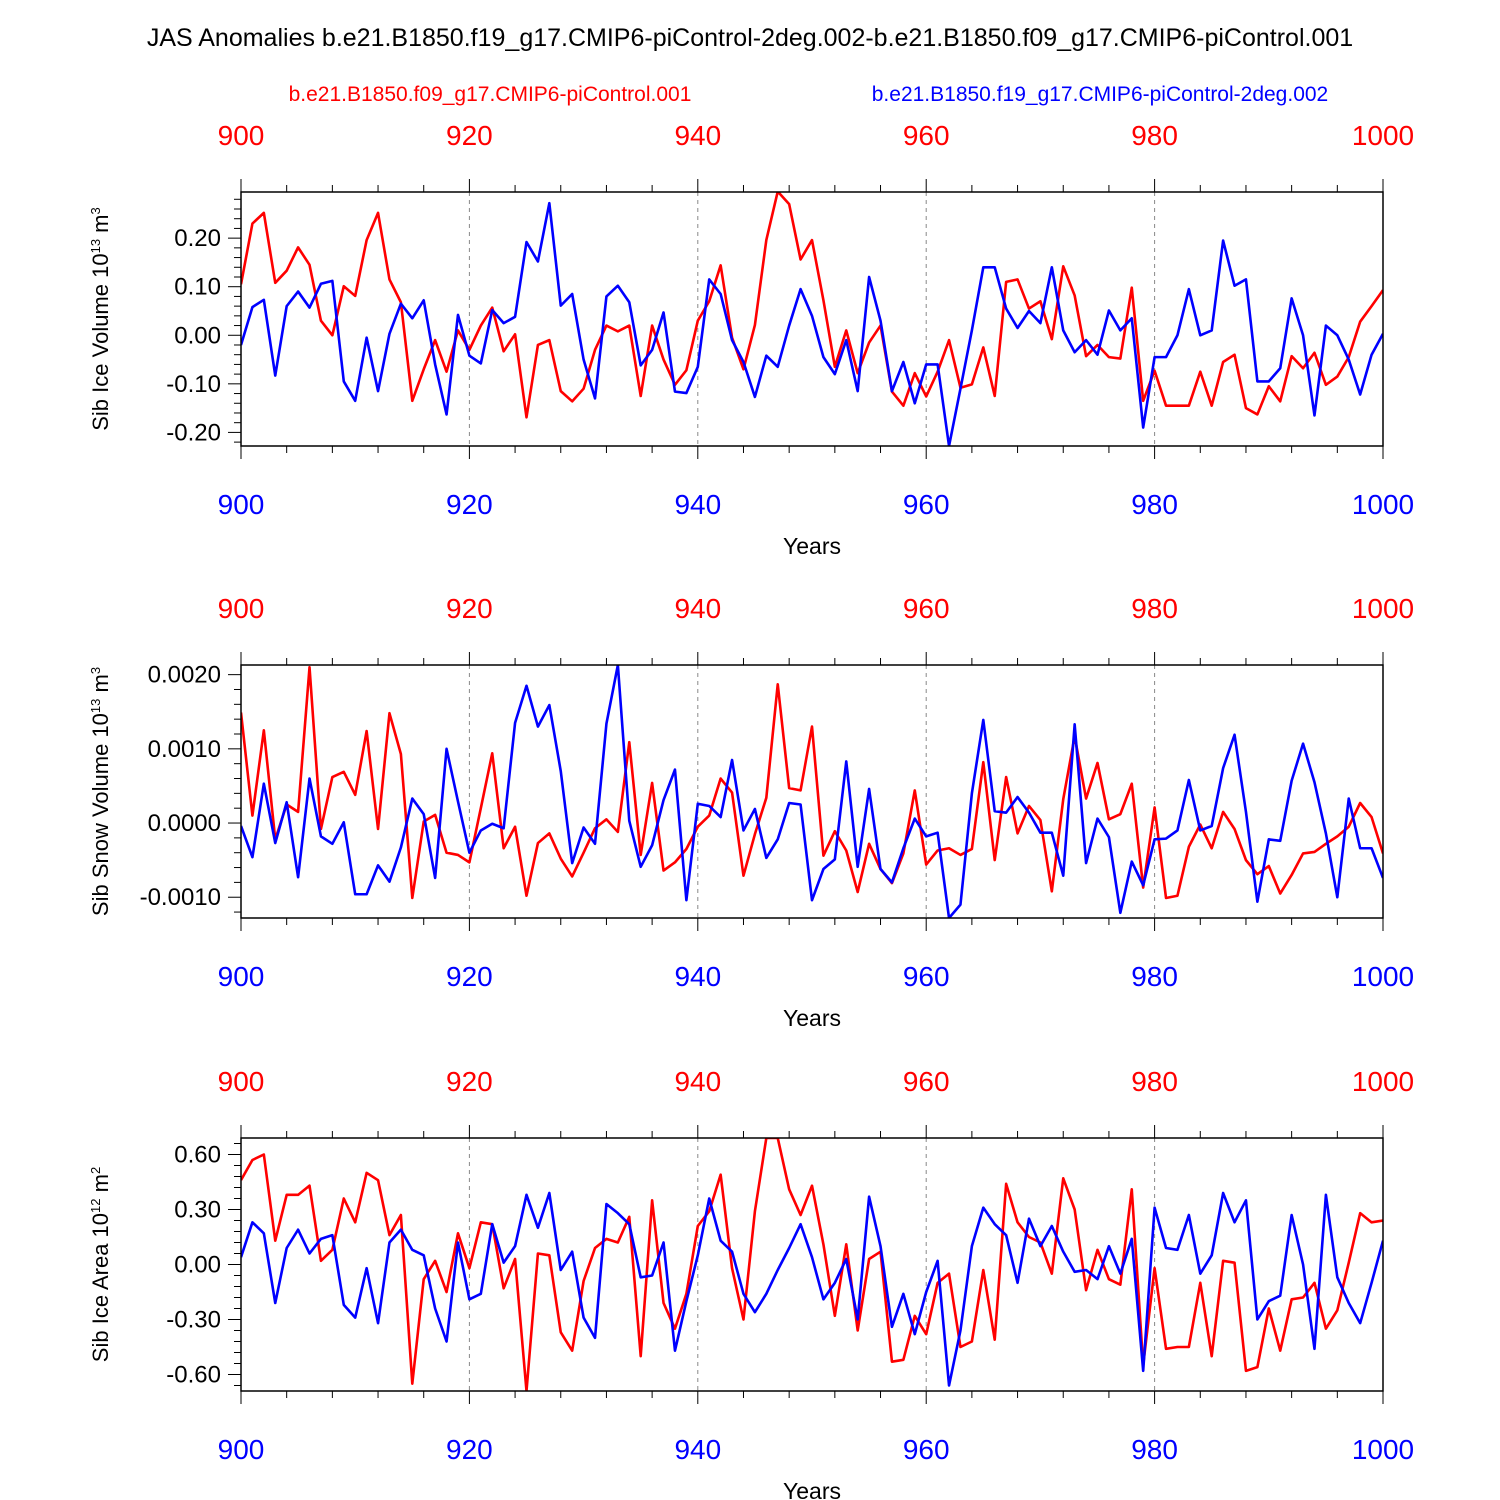  Describe the element at coordinates (197, 1210) in the screenshot. I see `y-tick-label: 0.30` at that location.